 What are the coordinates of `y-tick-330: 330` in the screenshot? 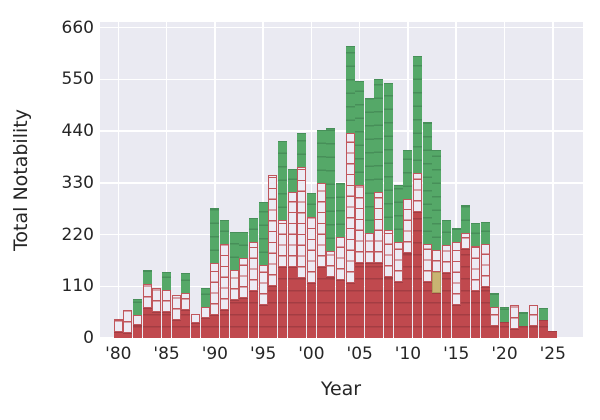 It's located at (77, 182).